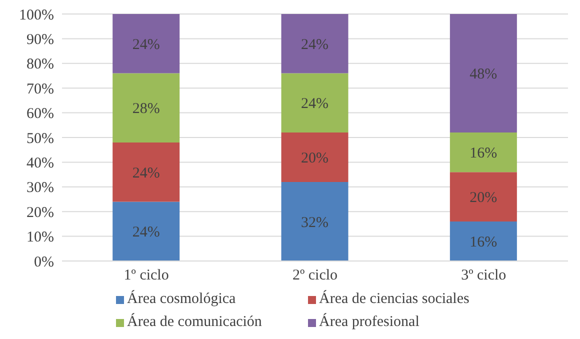  Describe the element at coordinates (315, 276) in the screenshot. I see `x-tick-label: 2º ciclo` at that location.